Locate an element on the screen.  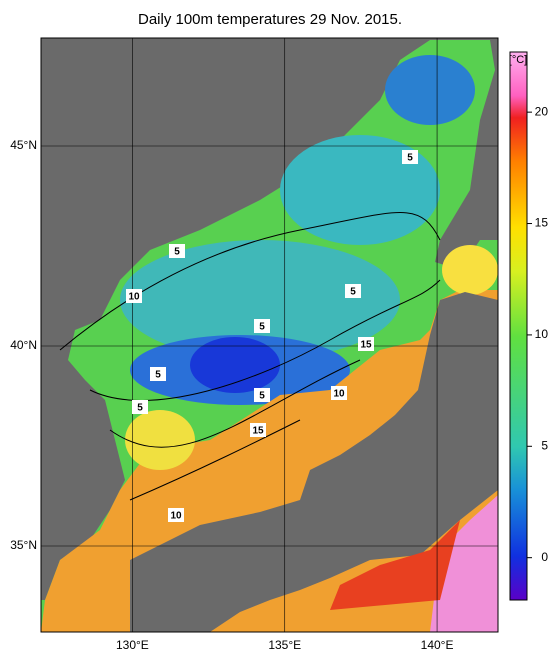
colorbar-label: 20 is located at coordinates (542, 111).